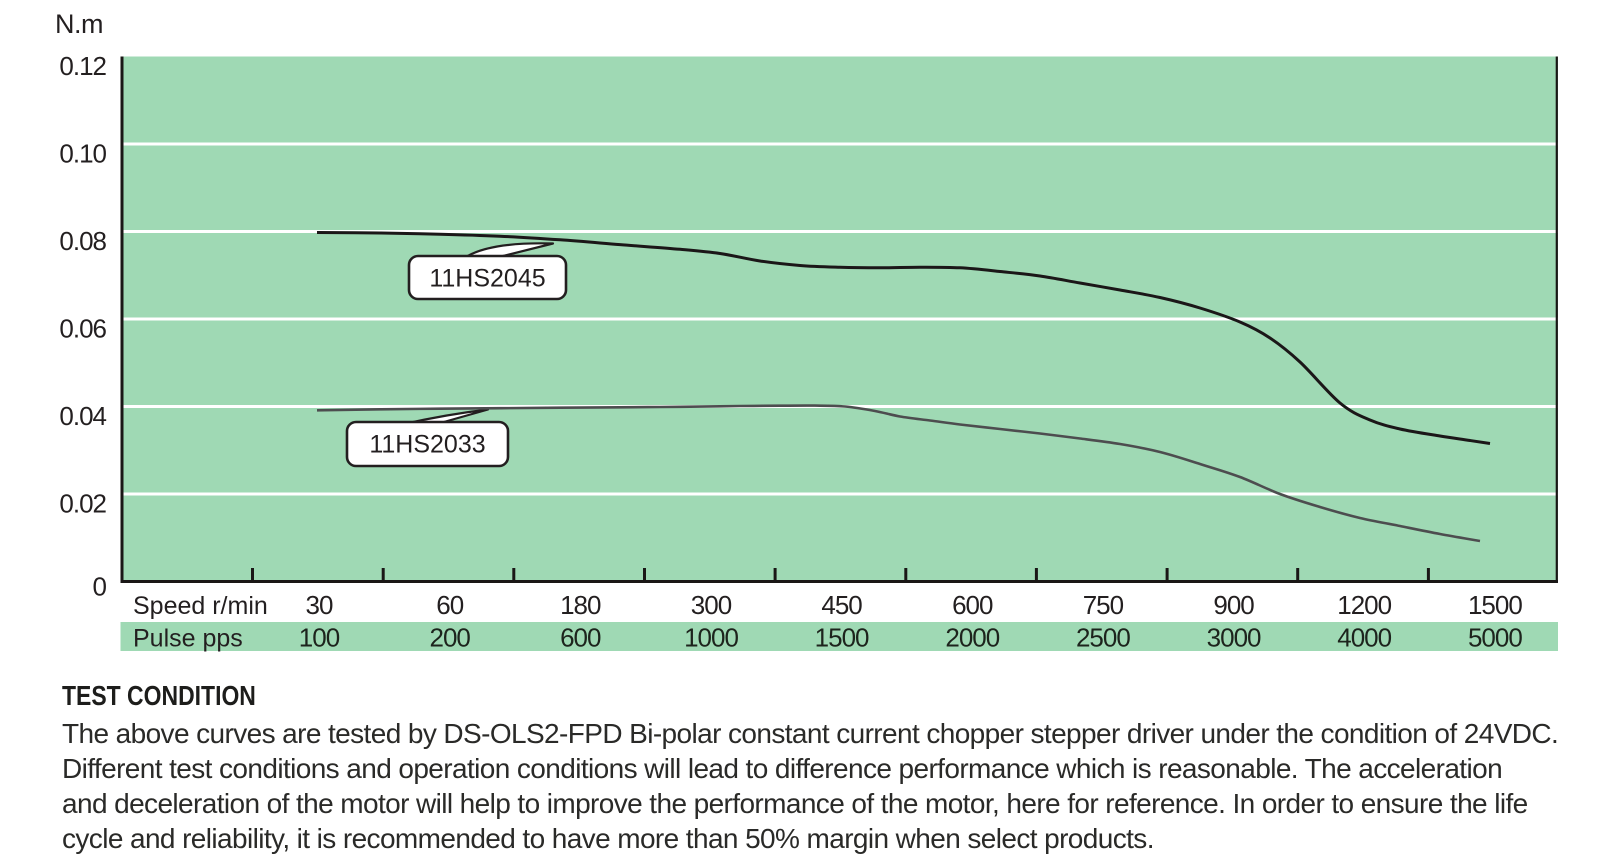 The width and height of the screenshot is (1600, 864). What do you see at coordinates (1103, 638) in the screenshot?
I see `svg-text: 2500` at bounding box center [1103, 638].